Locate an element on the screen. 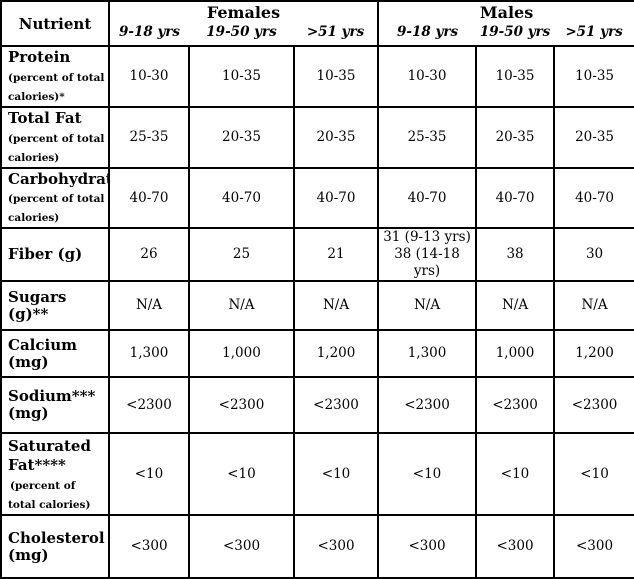 The width and height of the screenshot is (634, 579). row-label: Sugars (g)** is located at coordinates (37, 305).